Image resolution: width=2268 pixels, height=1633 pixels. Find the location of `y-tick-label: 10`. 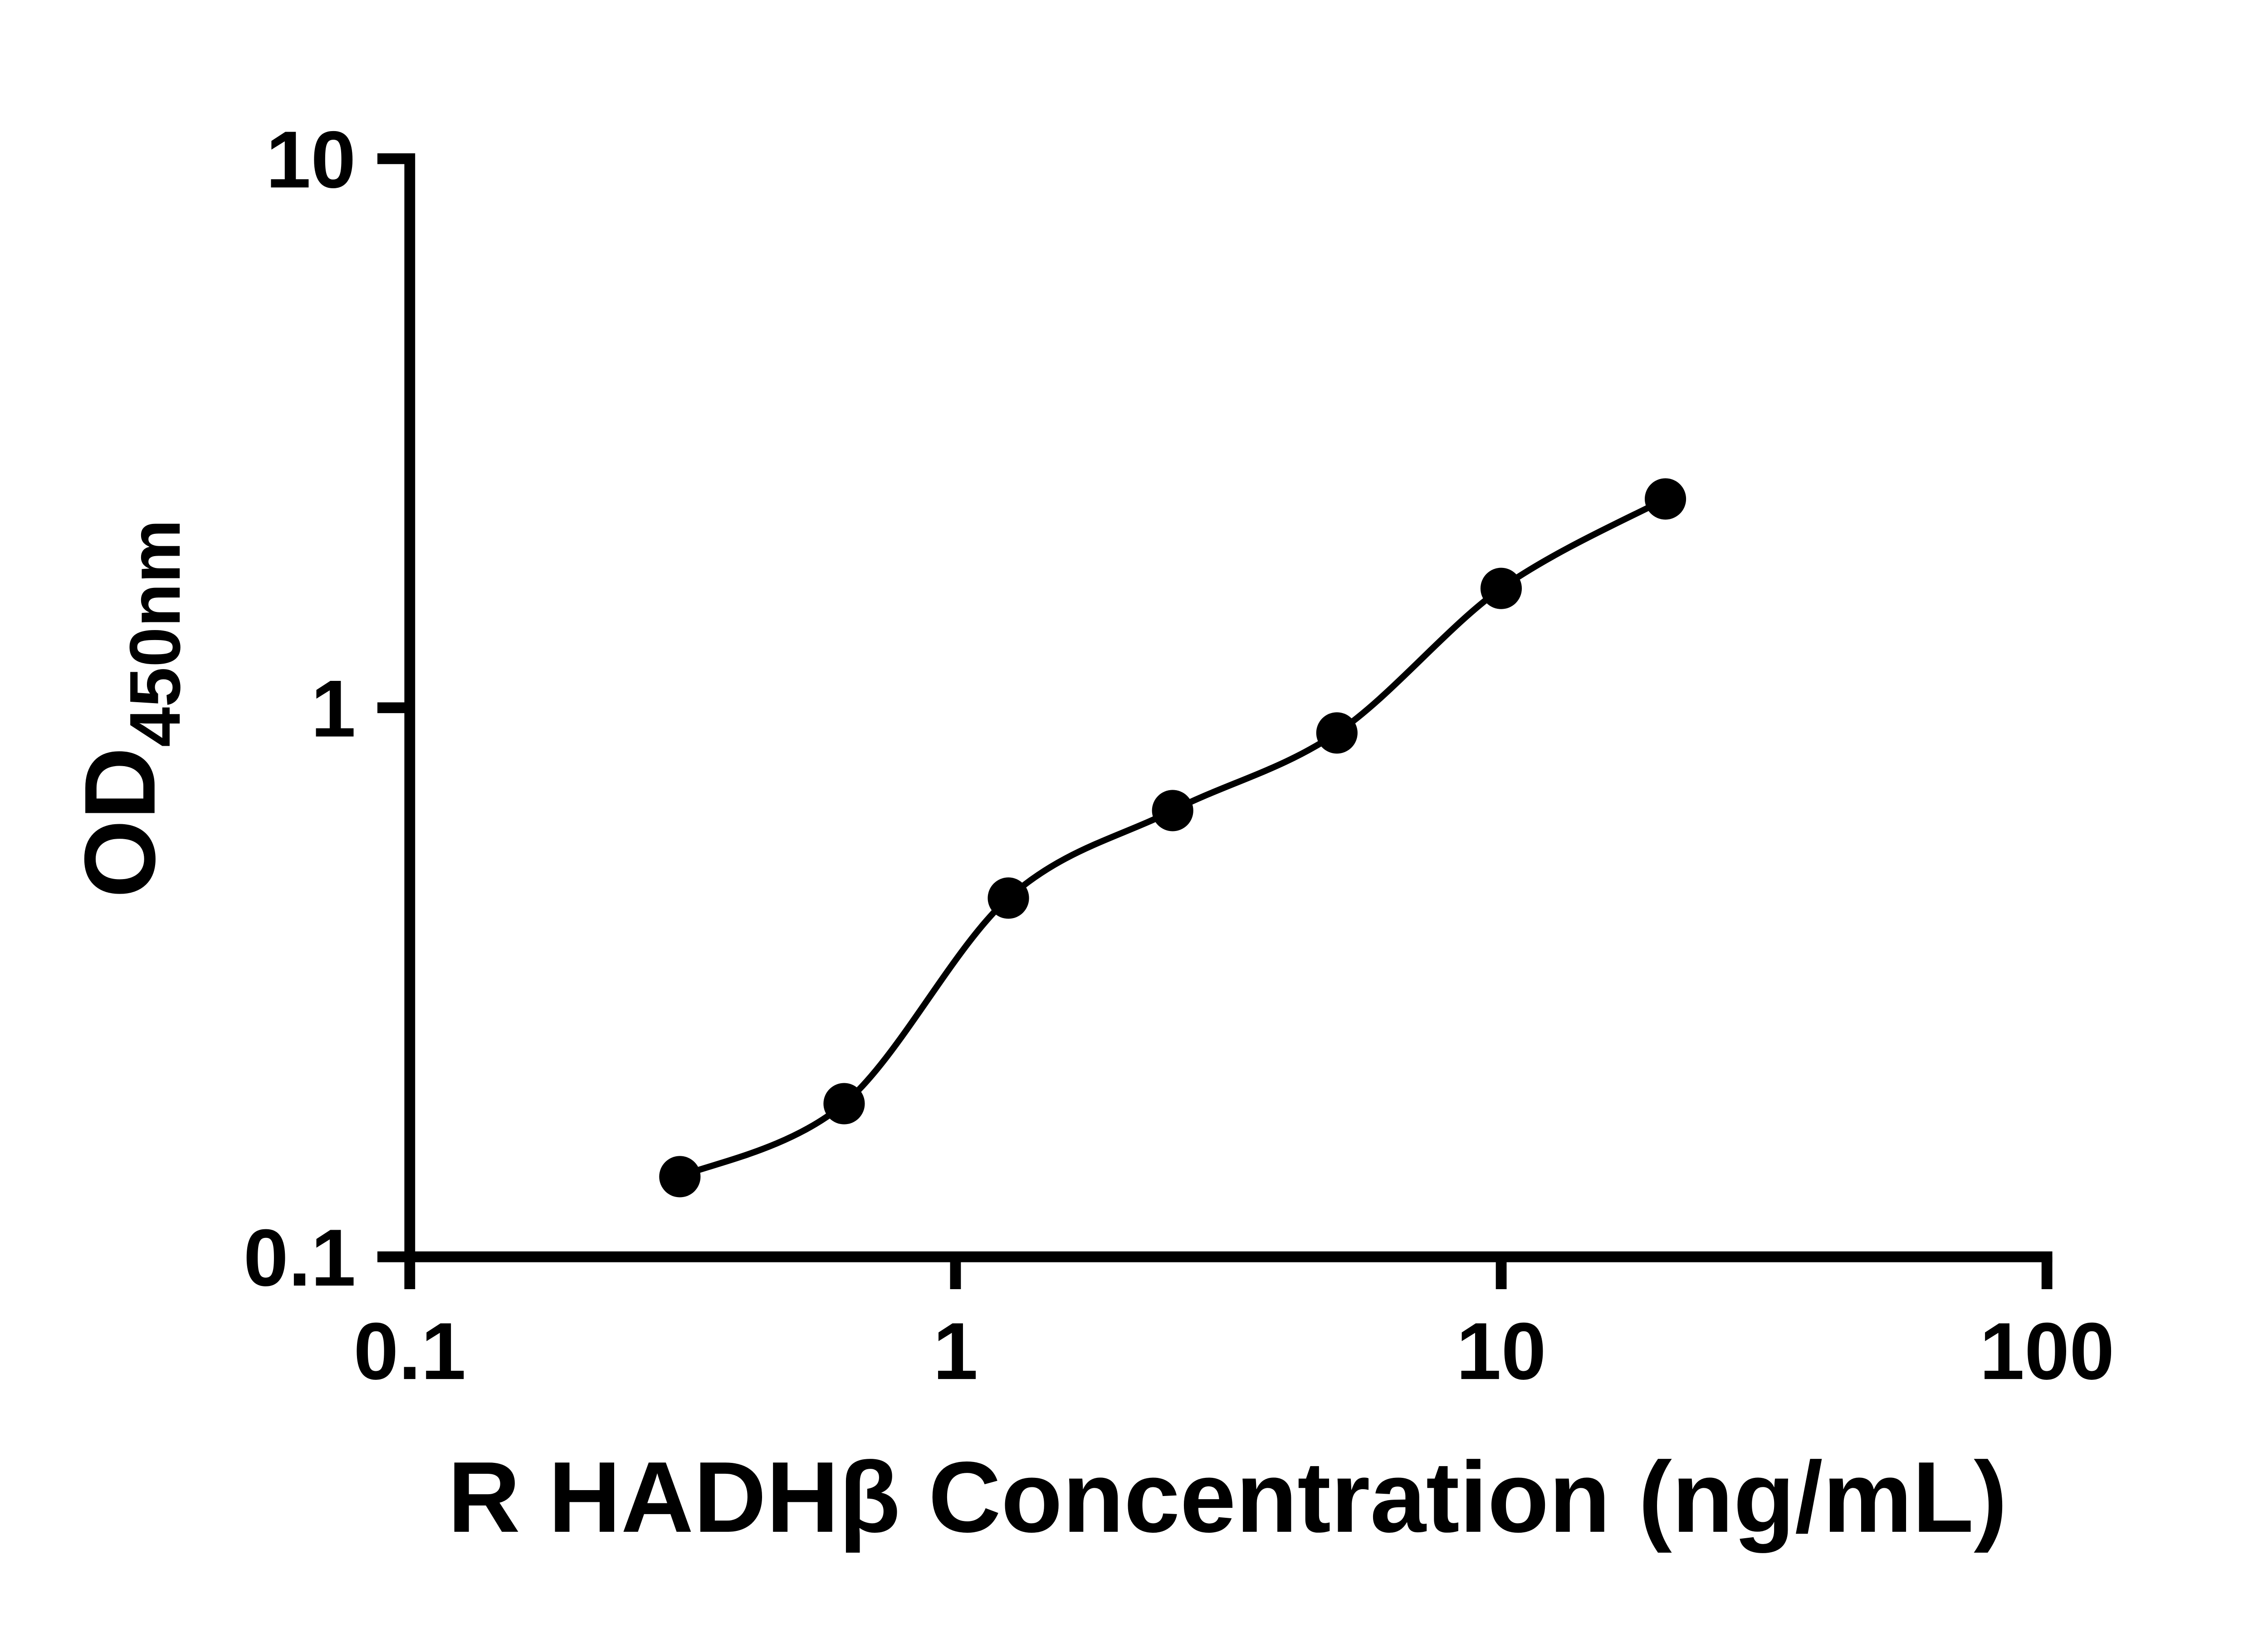

y-tick-label: 10 is located at coordinates (311, 159).